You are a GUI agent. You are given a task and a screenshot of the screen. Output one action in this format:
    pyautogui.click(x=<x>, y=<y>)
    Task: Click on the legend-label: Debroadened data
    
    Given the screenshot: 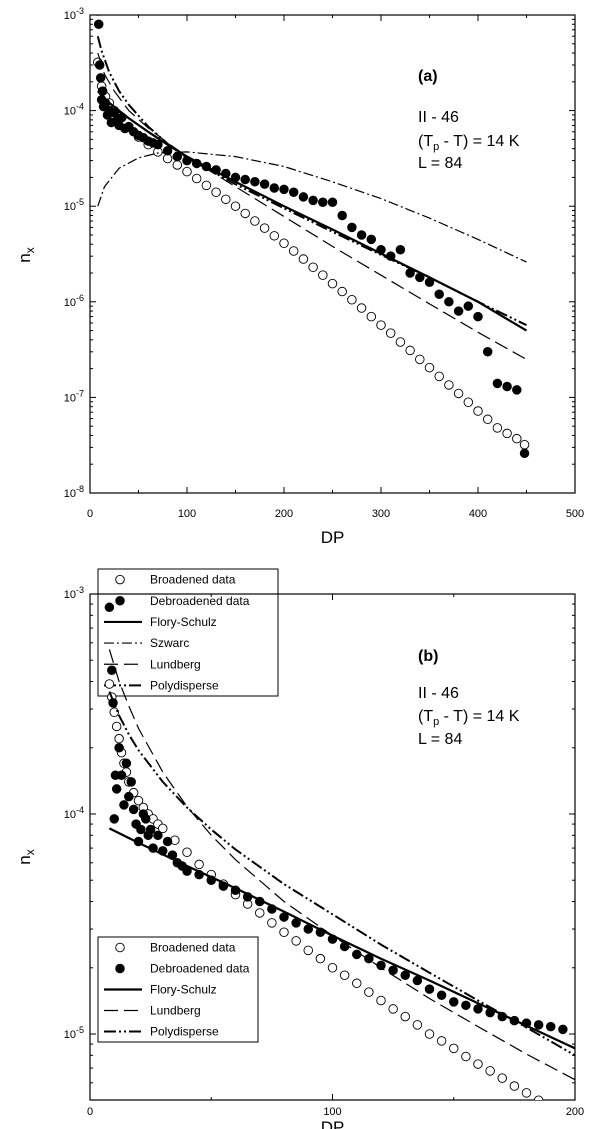 What is the action you would take?
    pyautogui.click(x=200, y=601)
    